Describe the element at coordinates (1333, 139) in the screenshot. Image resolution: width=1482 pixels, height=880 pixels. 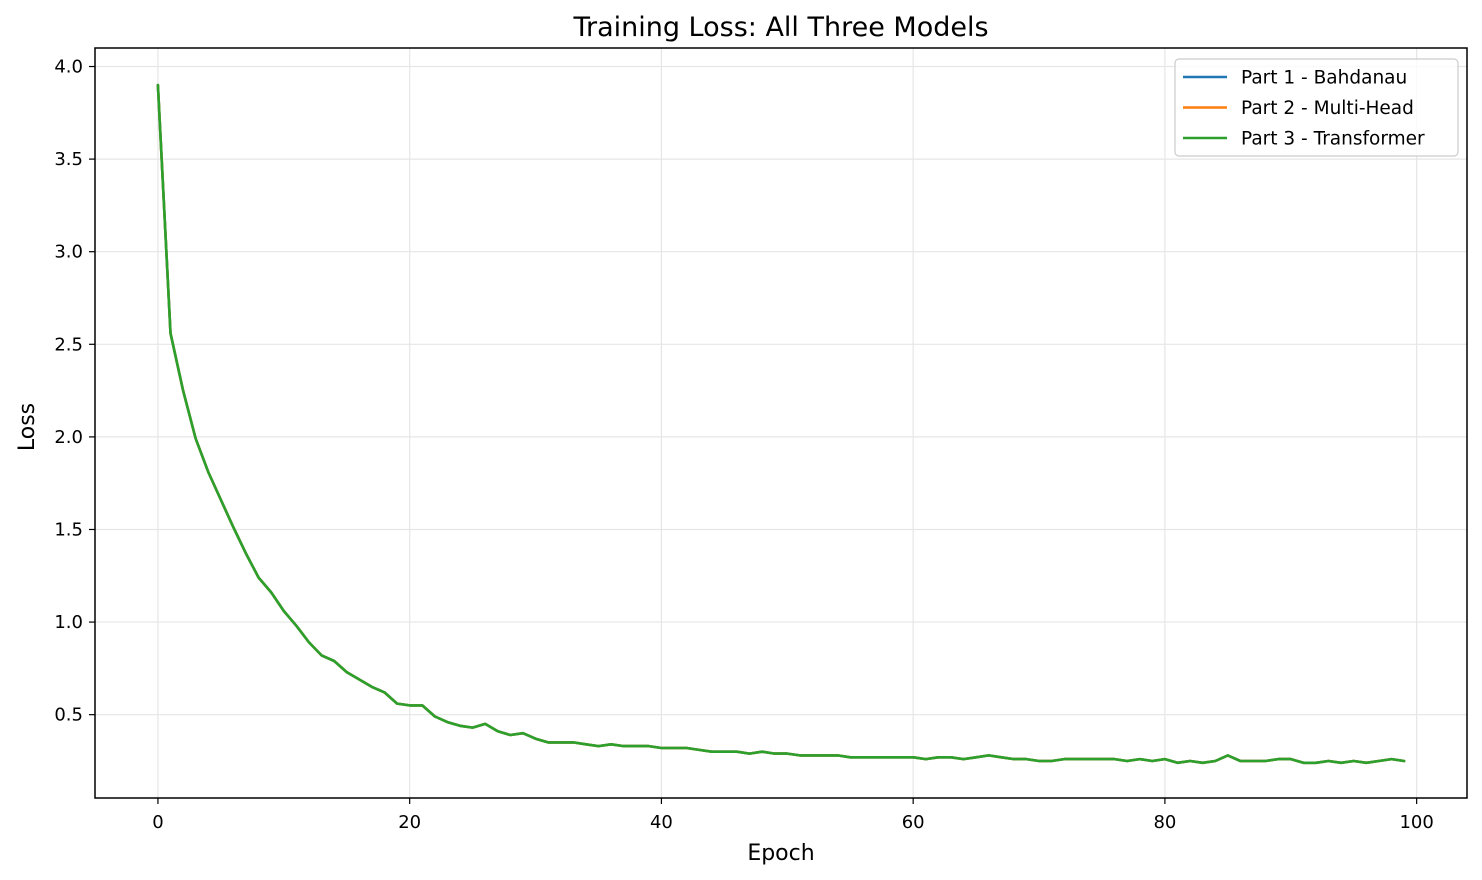
I see `legend-label: Part 3 - Transformer` at that location.